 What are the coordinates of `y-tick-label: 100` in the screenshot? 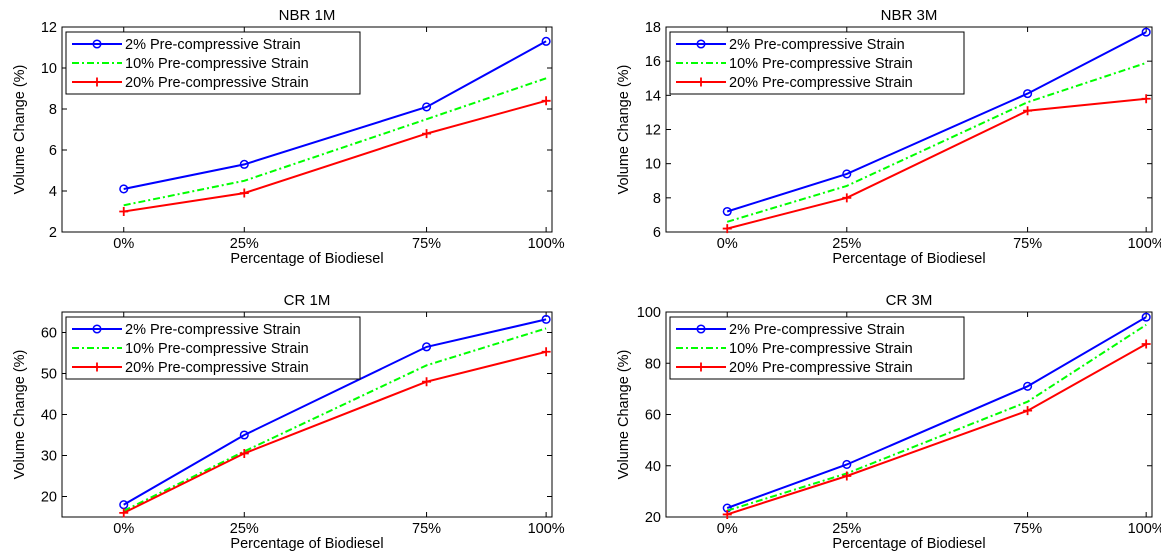 It's located at (649, 313).